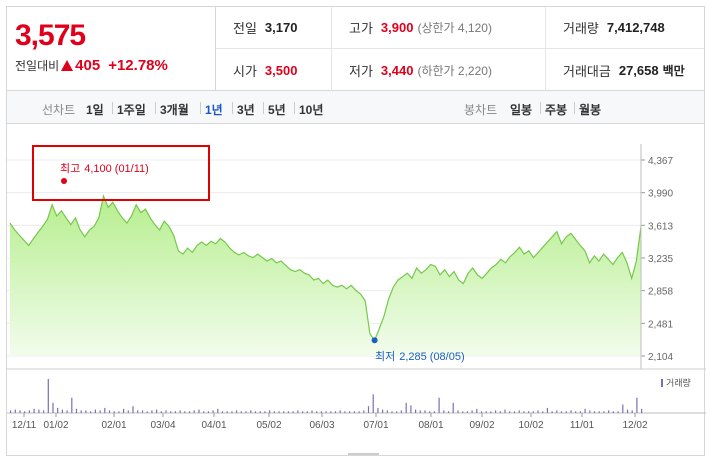 The width and height of the screenshot is (710, 460). Describe the element at coordinates (311, 110) in the screenshot. I see `tab-line-6: 10년` at that location.